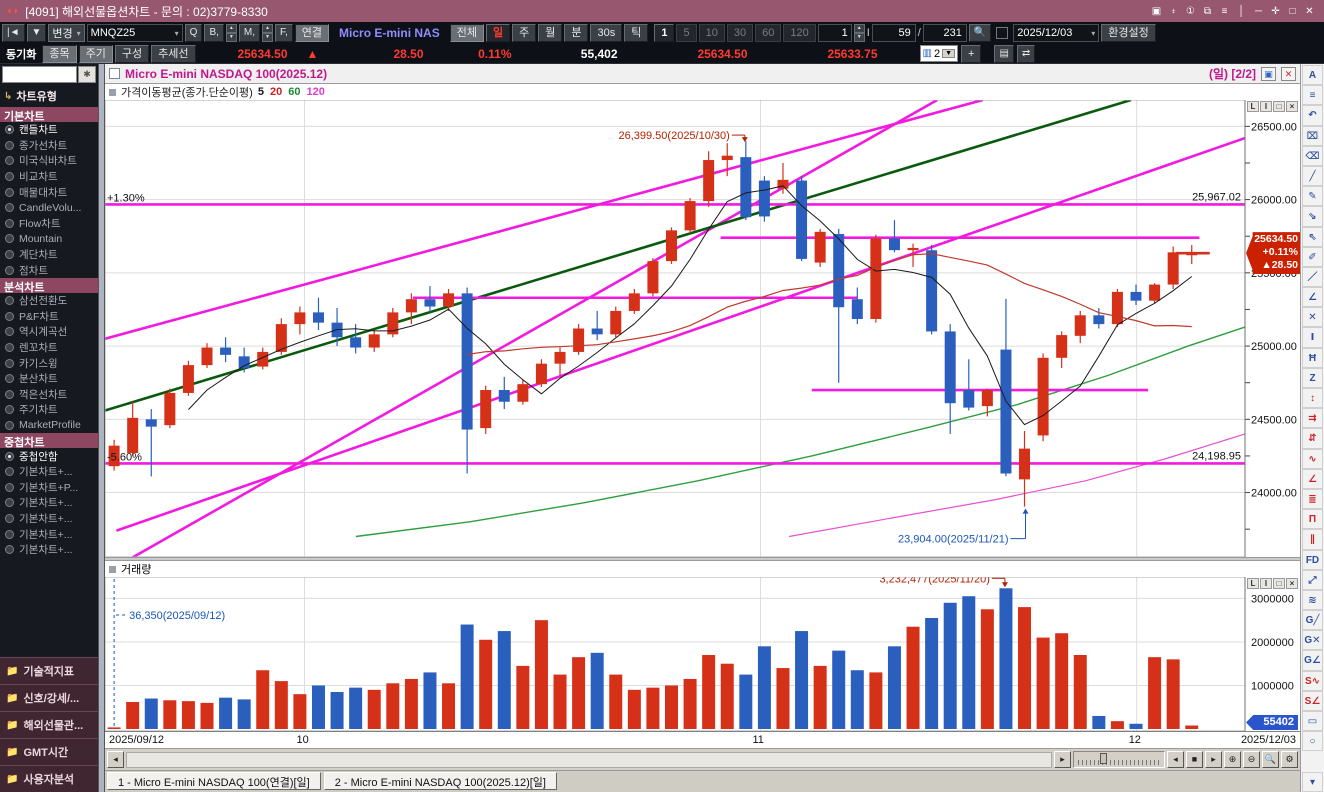 Image resolution: width=1324 pixels, height=792 pixels. I want to click on period-button-30s: 30s, so click(606, 33).